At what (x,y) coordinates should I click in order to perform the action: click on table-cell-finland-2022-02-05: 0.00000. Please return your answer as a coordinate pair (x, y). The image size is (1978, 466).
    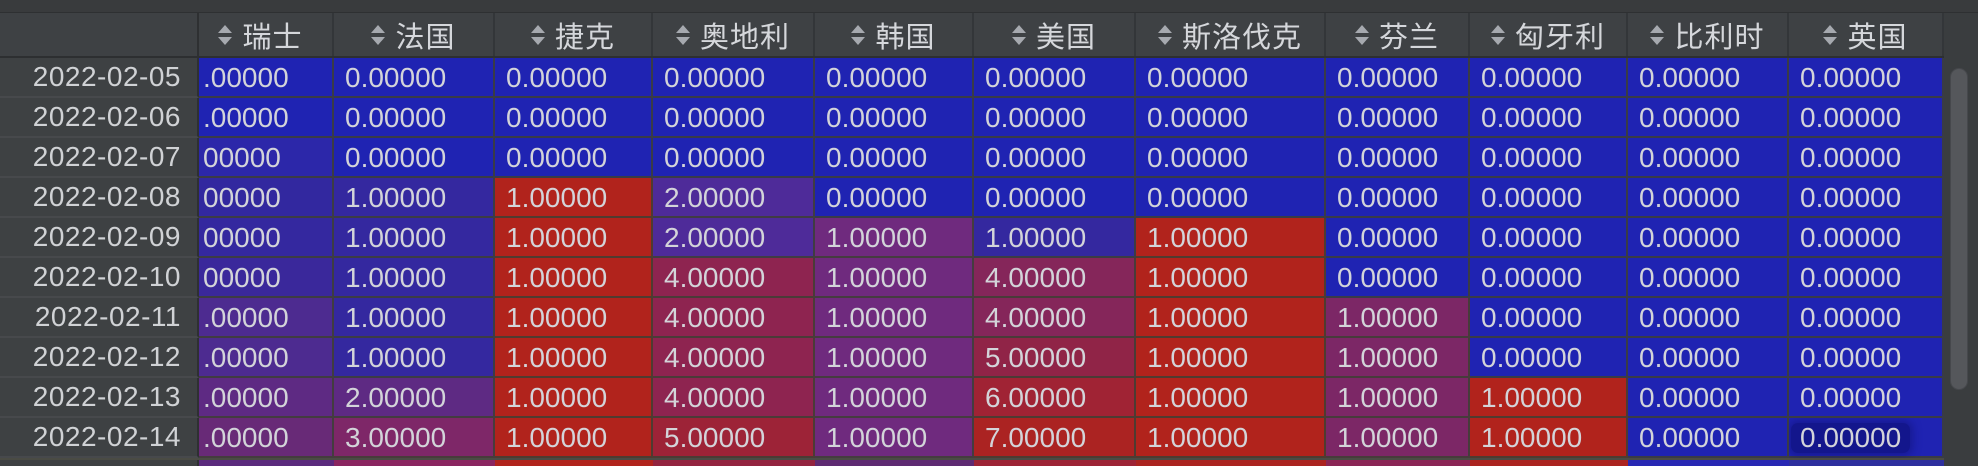
    Looking at the image, I should click on (1398, 78).